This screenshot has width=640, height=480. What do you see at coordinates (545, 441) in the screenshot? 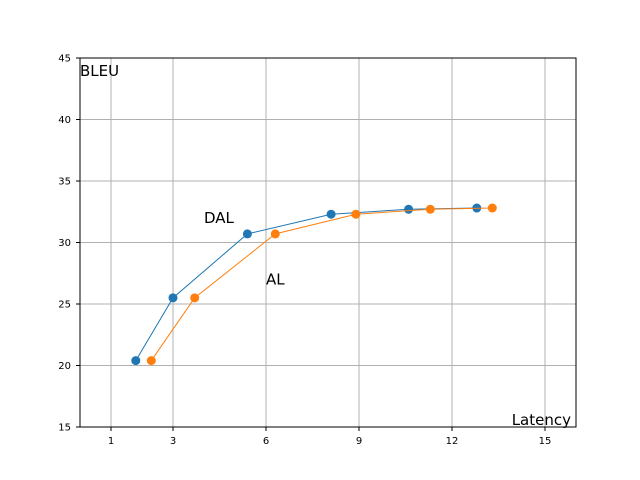
I see `x-tick-label: 15` at bounding box center [545, 441].